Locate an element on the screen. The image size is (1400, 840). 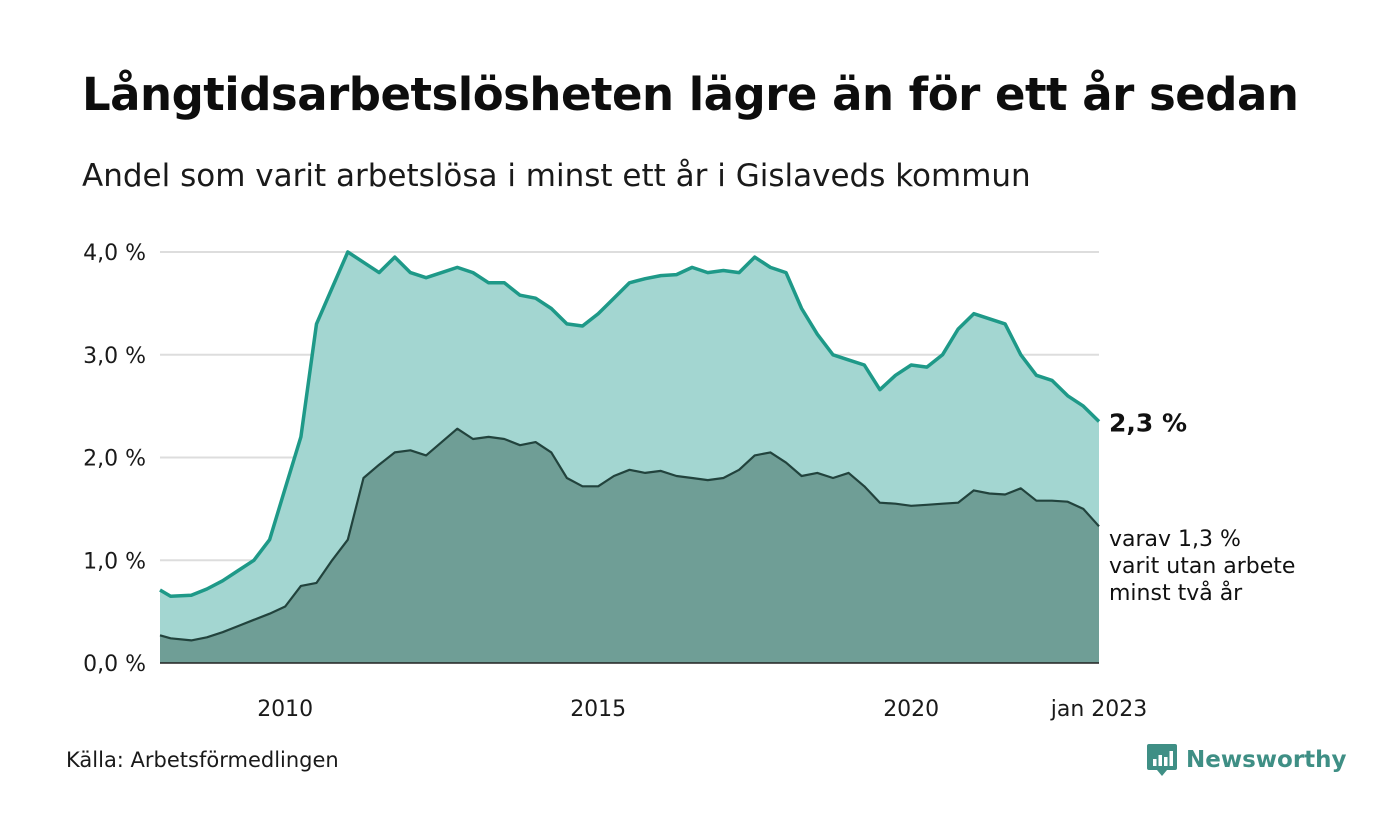
y-tick-label: 1,0 % is located at coordinates (114, 561).